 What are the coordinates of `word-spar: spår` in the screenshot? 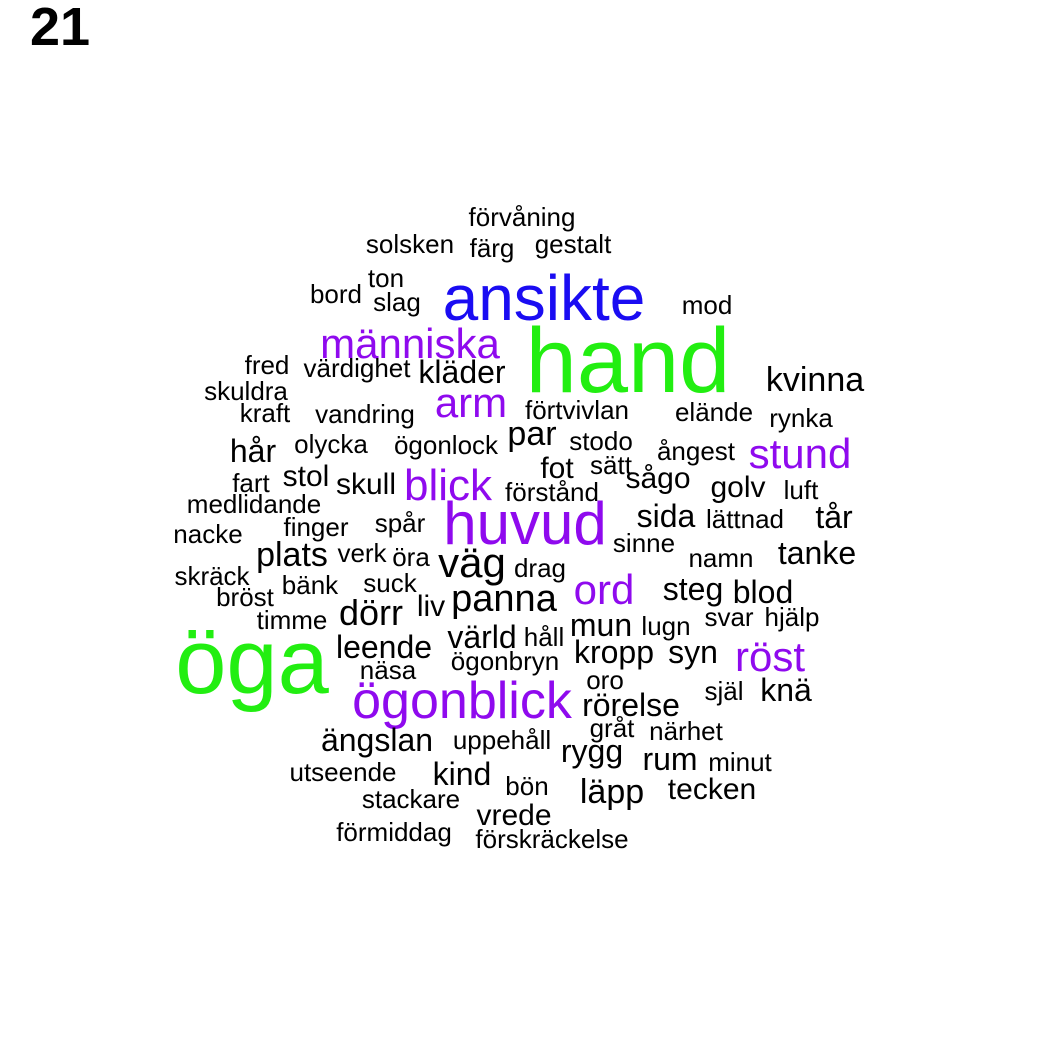 It's located at (400, 523).